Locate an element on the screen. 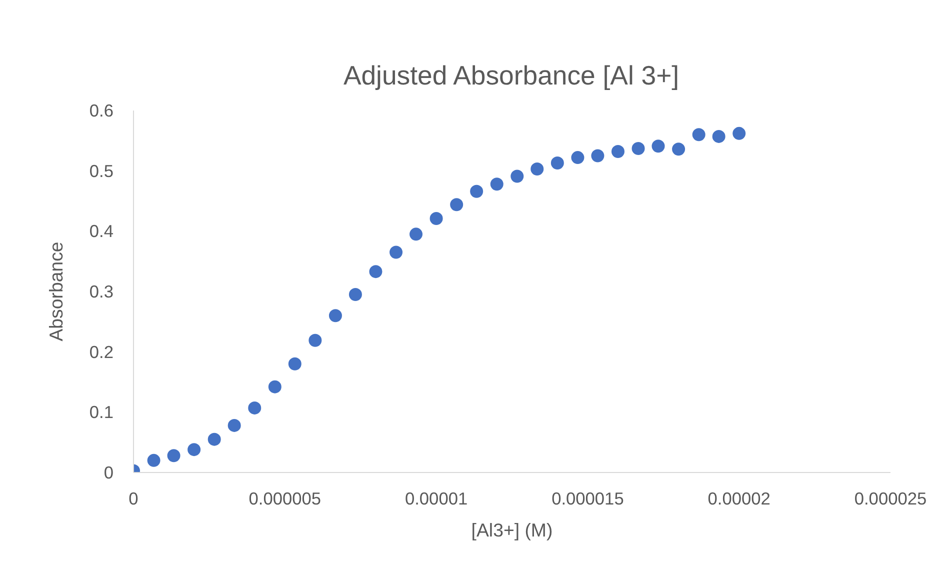 This screenshot has width=952, height=586. chart-title: Adjusted Absorbance [Al 3+] is located at coordinates (511, 75).